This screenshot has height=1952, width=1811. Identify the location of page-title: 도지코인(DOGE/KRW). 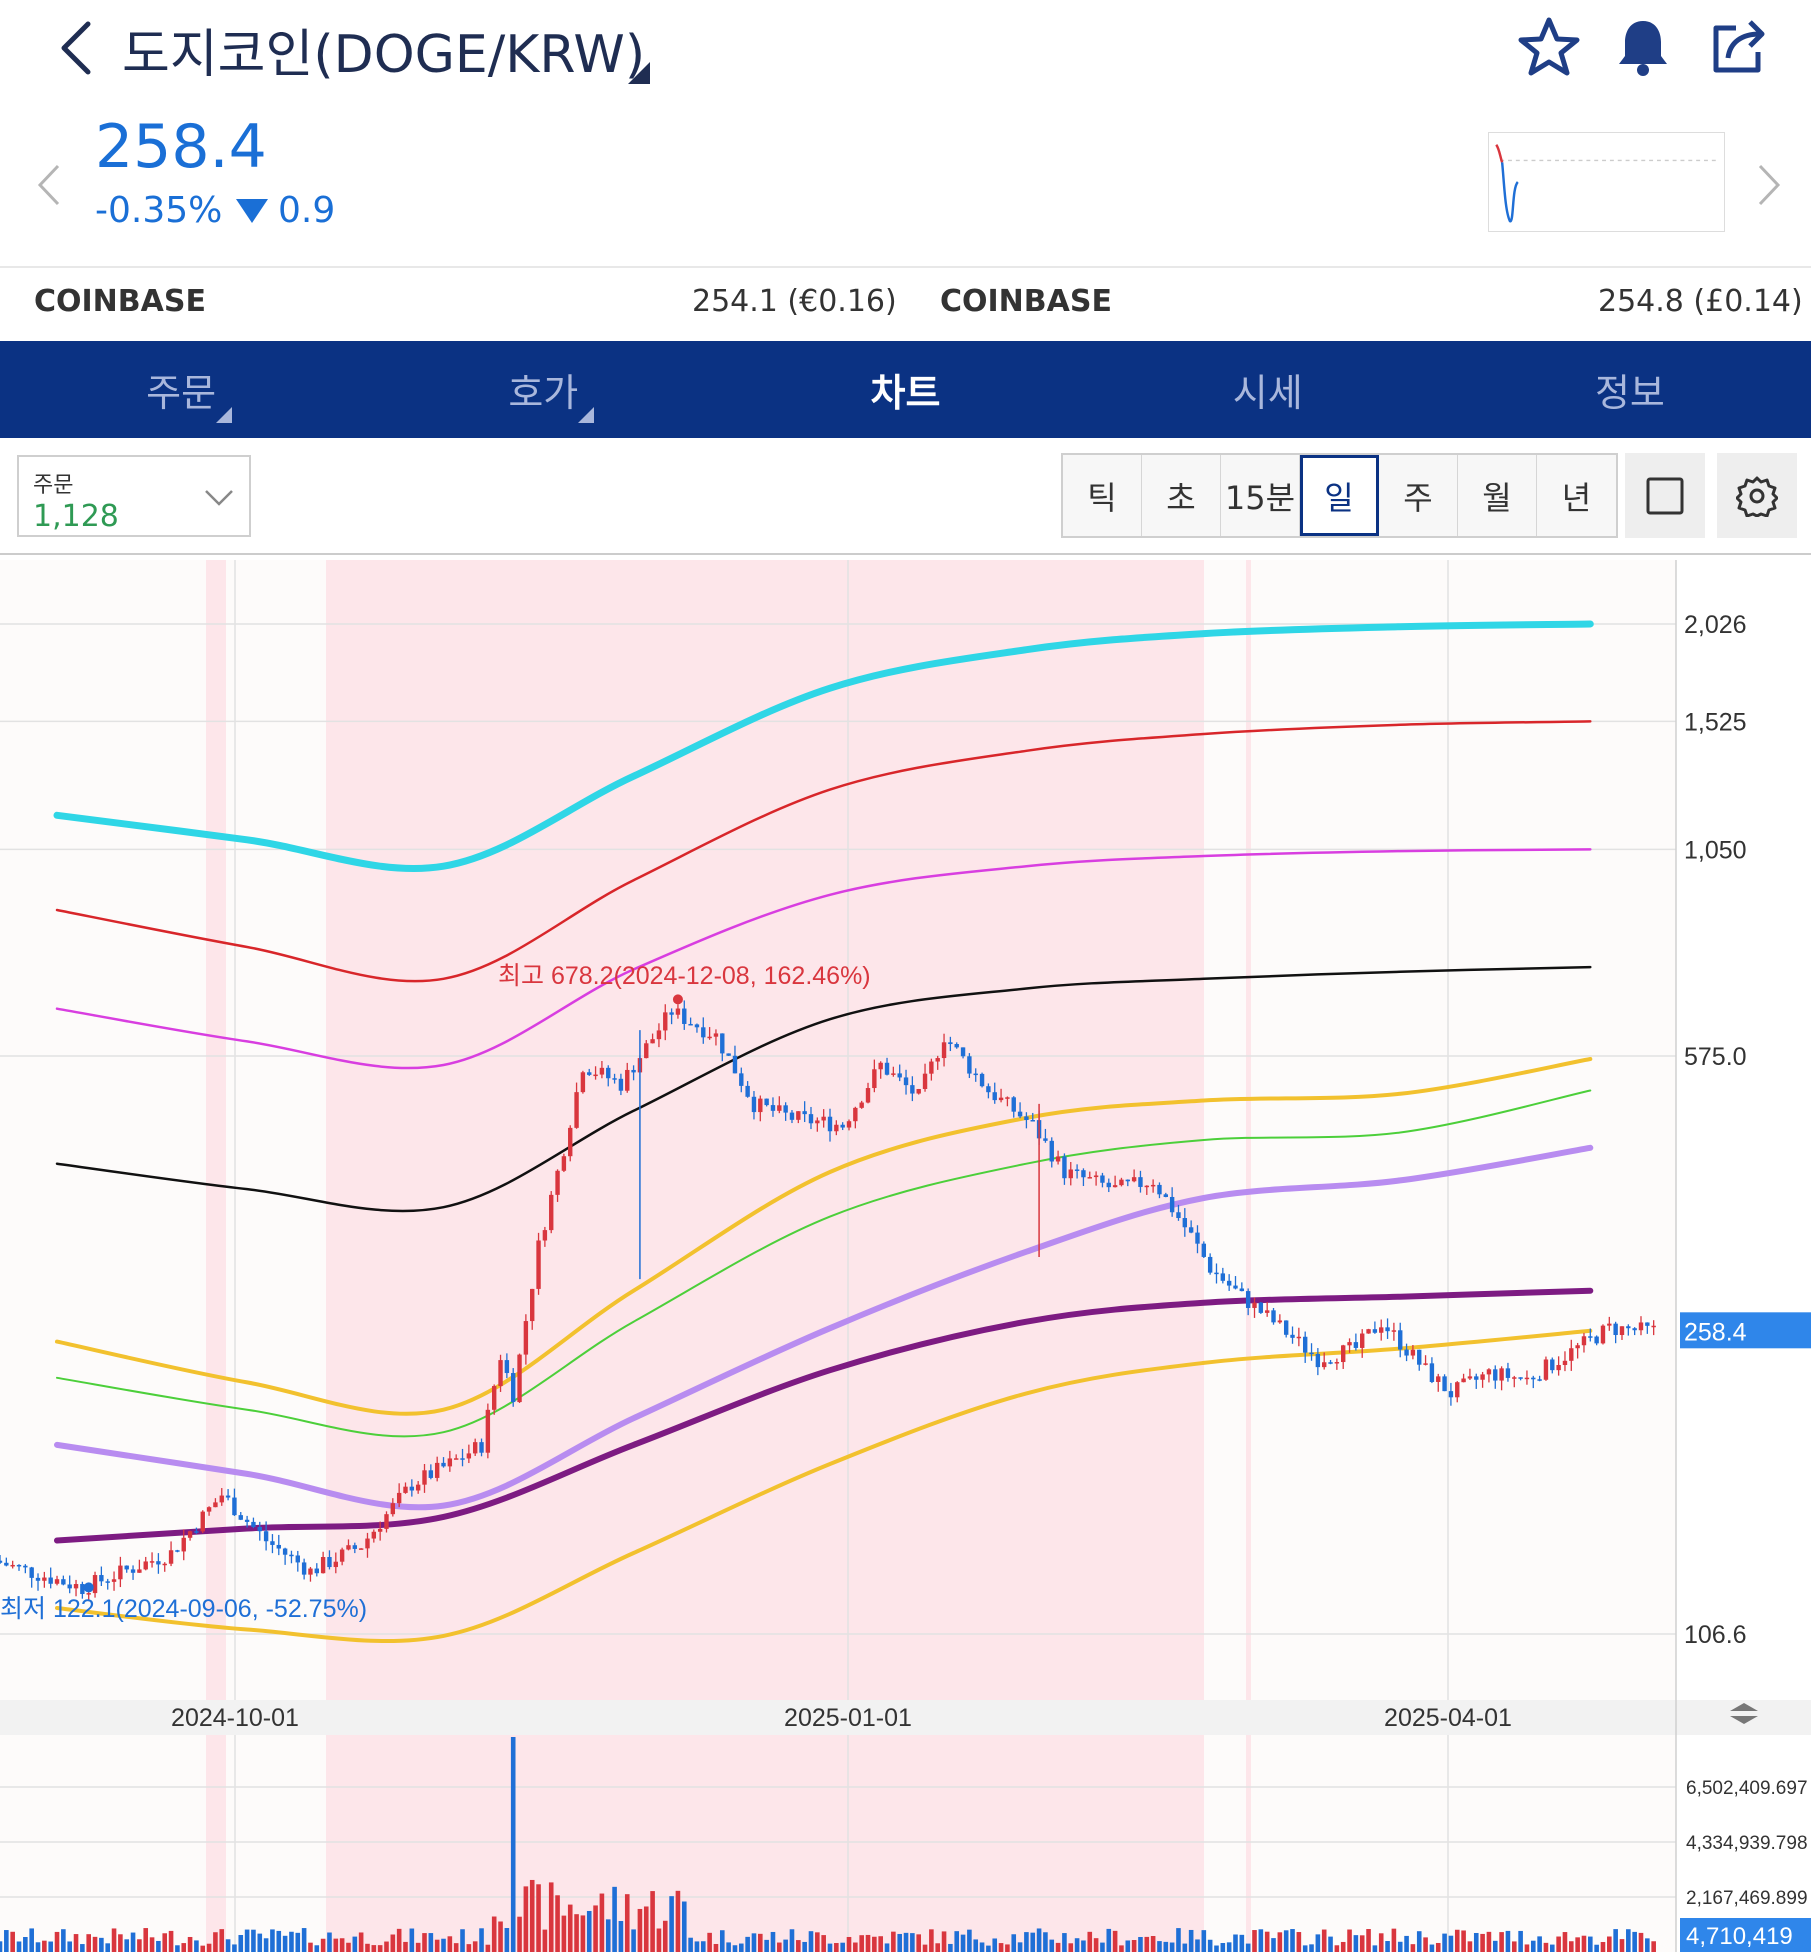
(384, 55).